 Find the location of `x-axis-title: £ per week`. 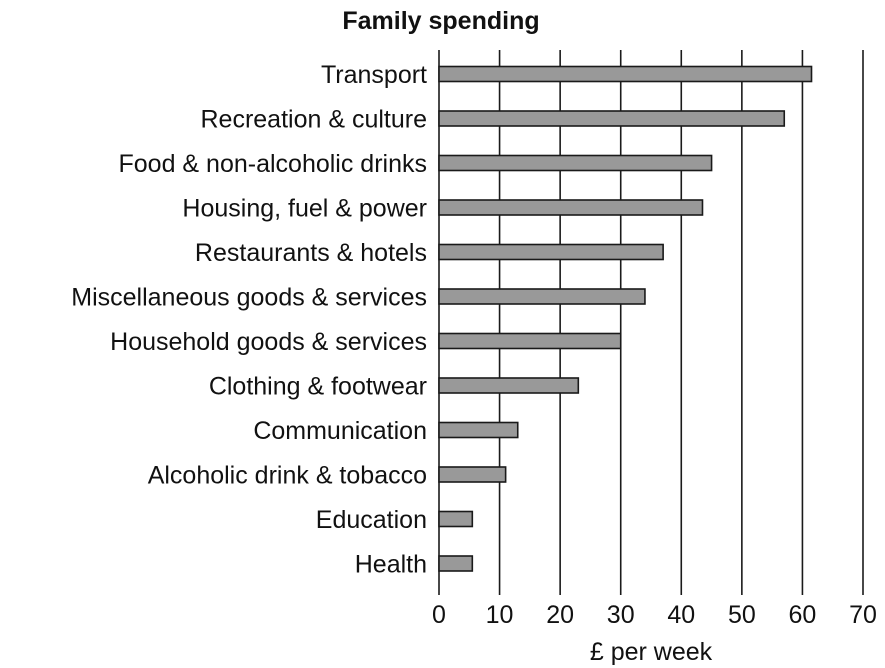

x-axis-title: £ per week is located at coordinates (651, 652).